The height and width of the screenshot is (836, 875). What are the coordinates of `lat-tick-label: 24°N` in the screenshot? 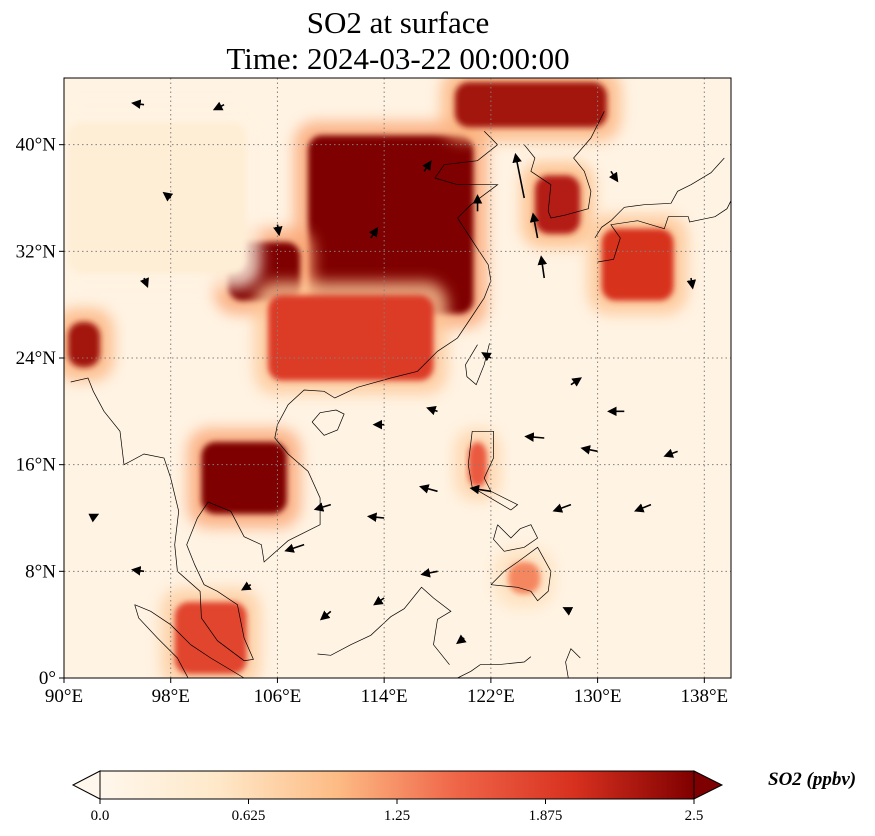 It's located at (36, 358).